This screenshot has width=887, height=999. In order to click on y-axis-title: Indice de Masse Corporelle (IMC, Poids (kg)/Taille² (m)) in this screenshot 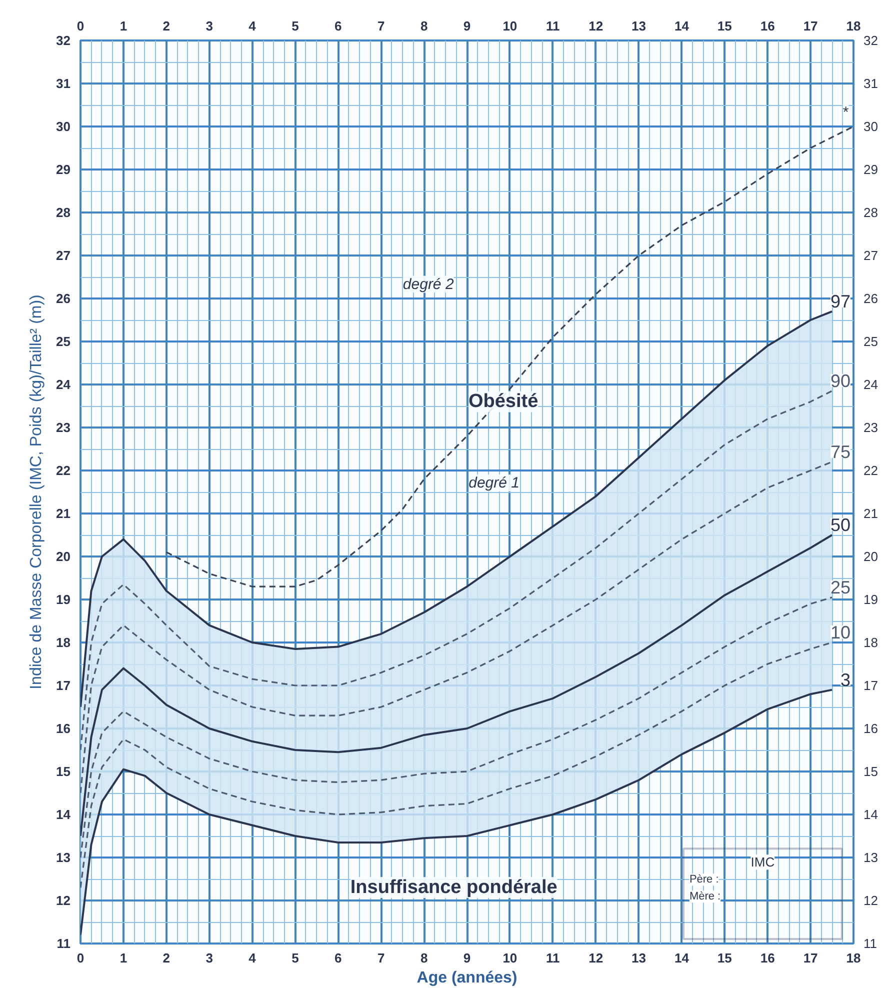, I will do `click(37, 492)`.